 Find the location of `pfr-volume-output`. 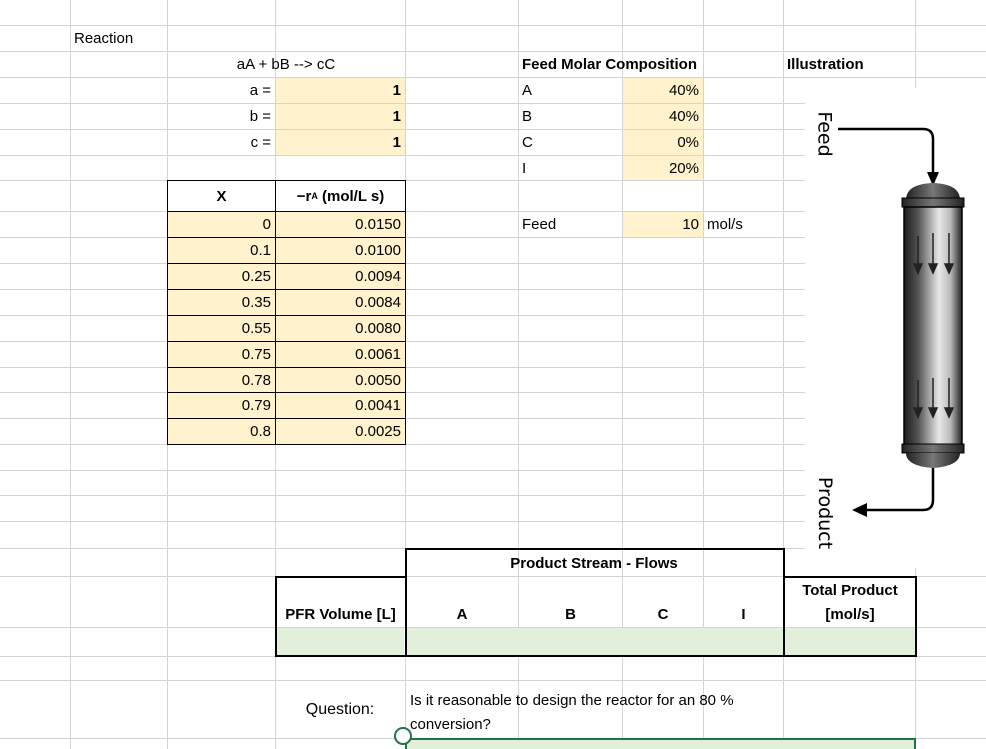

pfr-volume-output is located at coordinates (340, 641).